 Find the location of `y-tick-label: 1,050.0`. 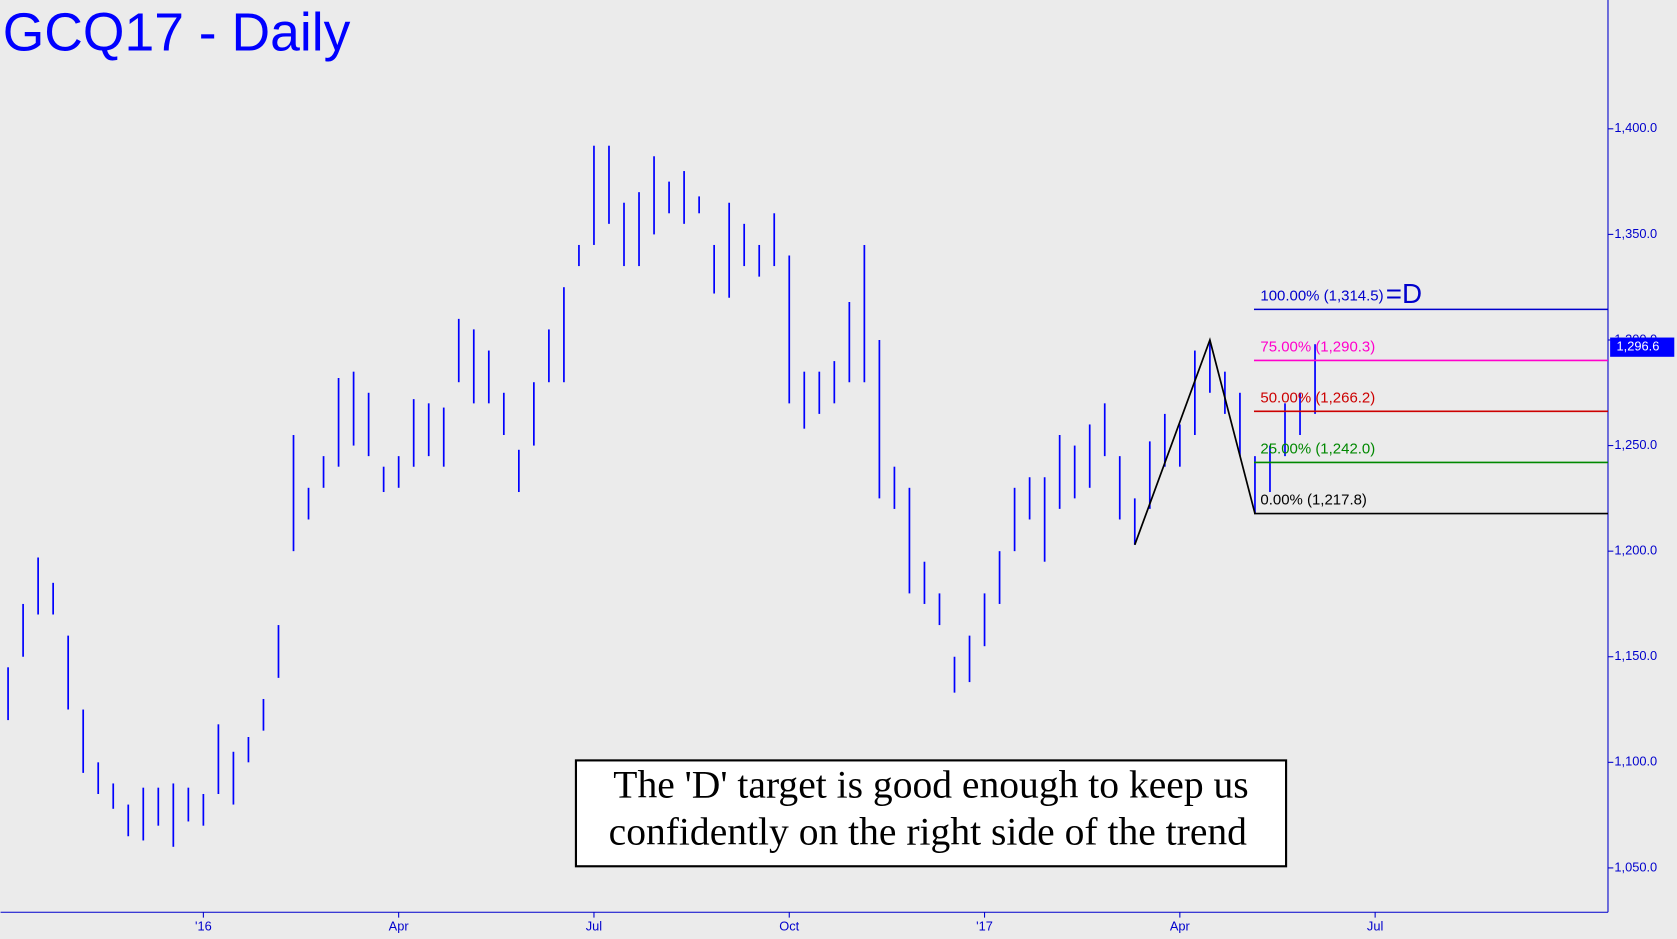

y-tick-label: 1,050.0 is located at coordinates (1635, 866).